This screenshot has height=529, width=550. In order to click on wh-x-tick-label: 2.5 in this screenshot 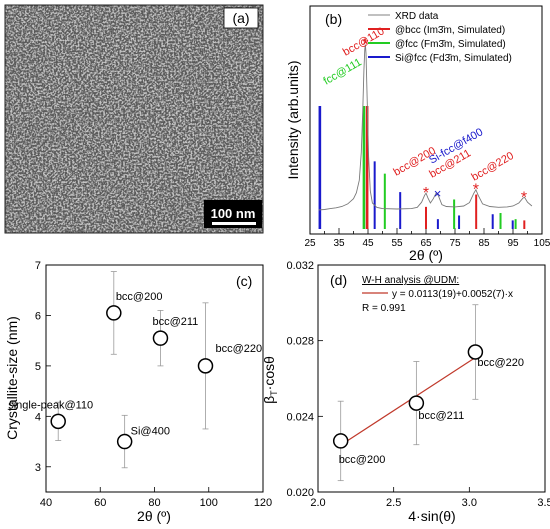, I will do `click(393, 503)`.